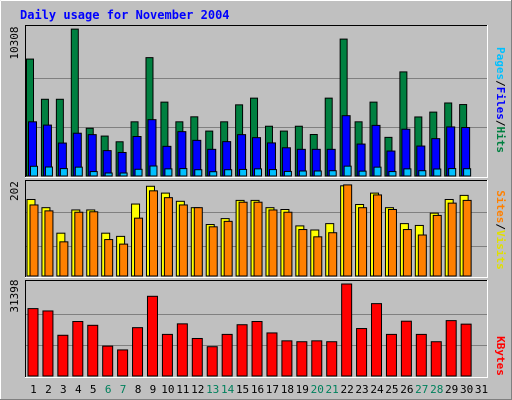 The image size is (512, 400). What do you see at coordinates (466, 389) in the screenshot?
I see `x-tick-label: 30` at bounding box center [466, 389].